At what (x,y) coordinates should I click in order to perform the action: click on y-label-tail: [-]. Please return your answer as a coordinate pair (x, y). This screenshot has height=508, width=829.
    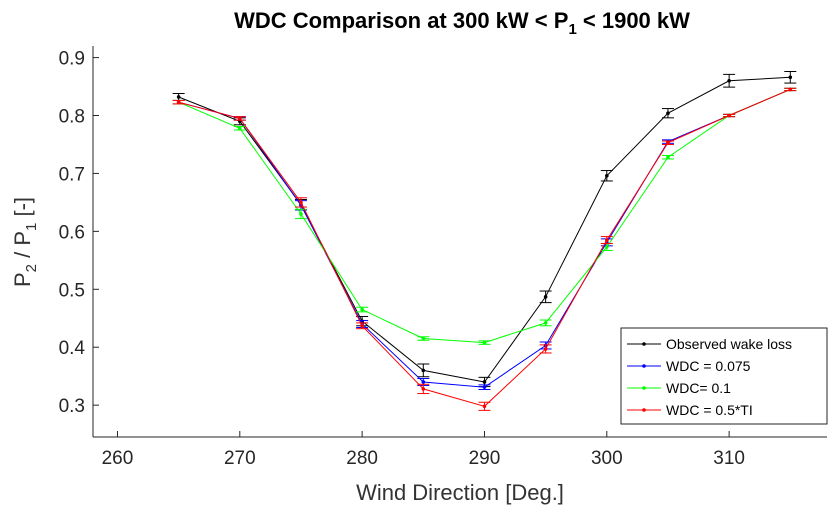
    Looking at the image, I should click on (22, 210).